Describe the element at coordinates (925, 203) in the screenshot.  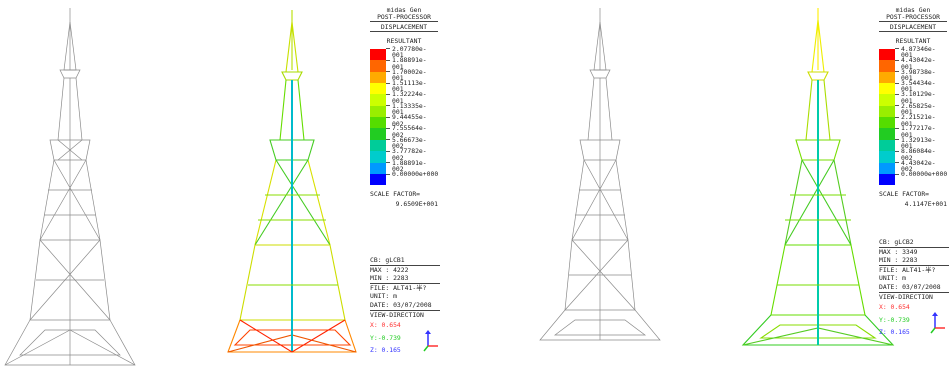
I see `scale-factor-value: 4.1147E+001` at that location.